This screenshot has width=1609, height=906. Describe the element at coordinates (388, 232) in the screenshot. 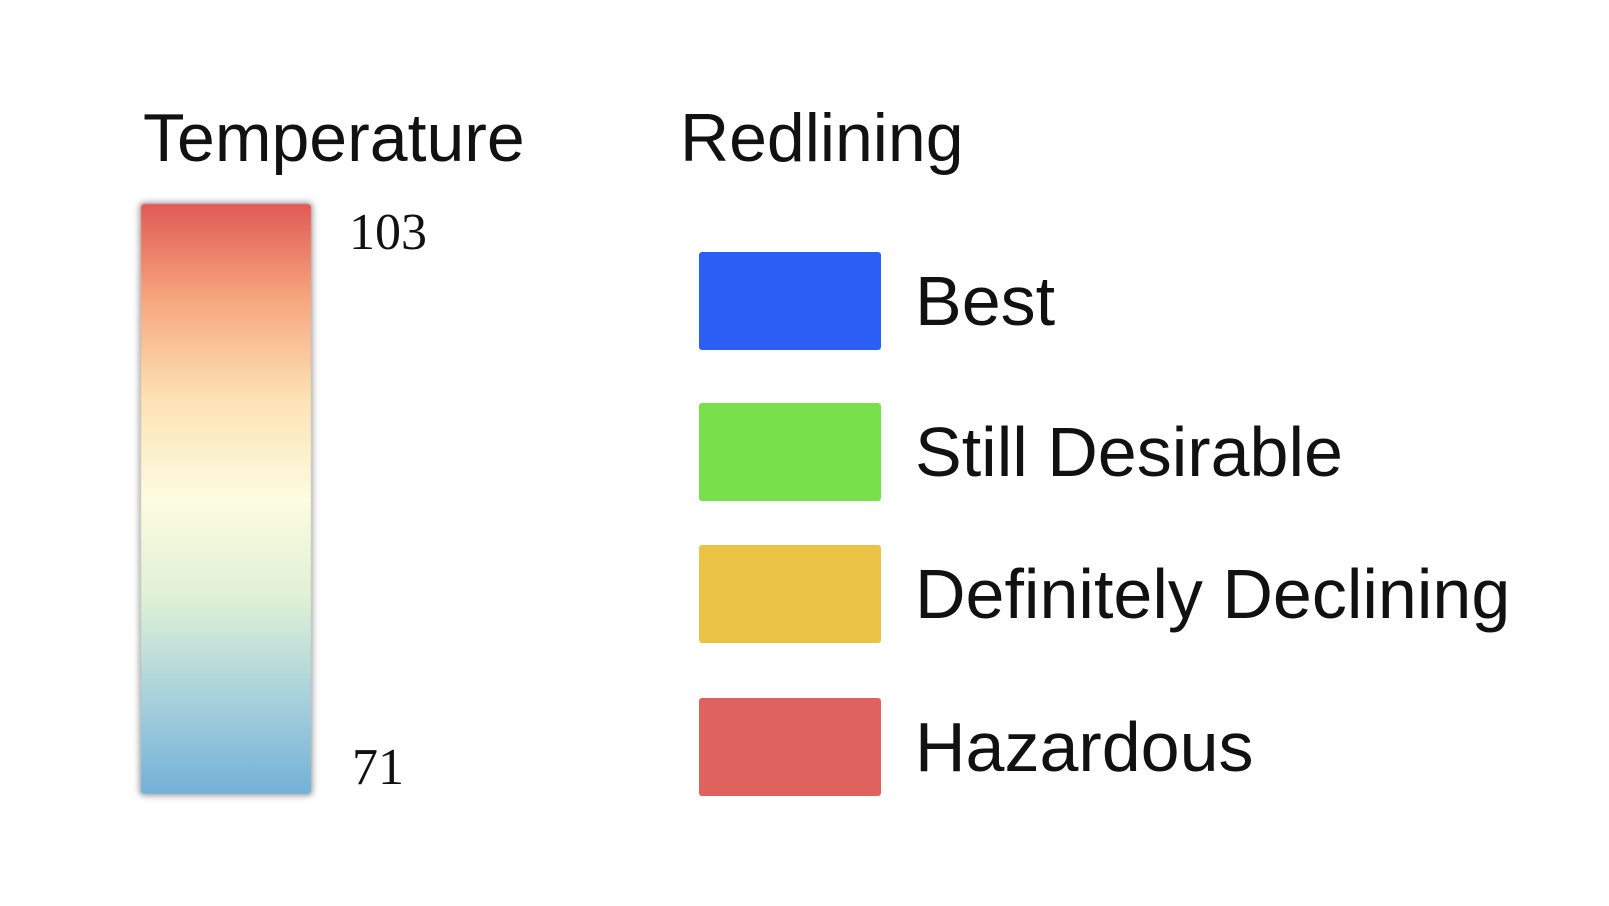

I see `temperature-max-label: 103` at that location.